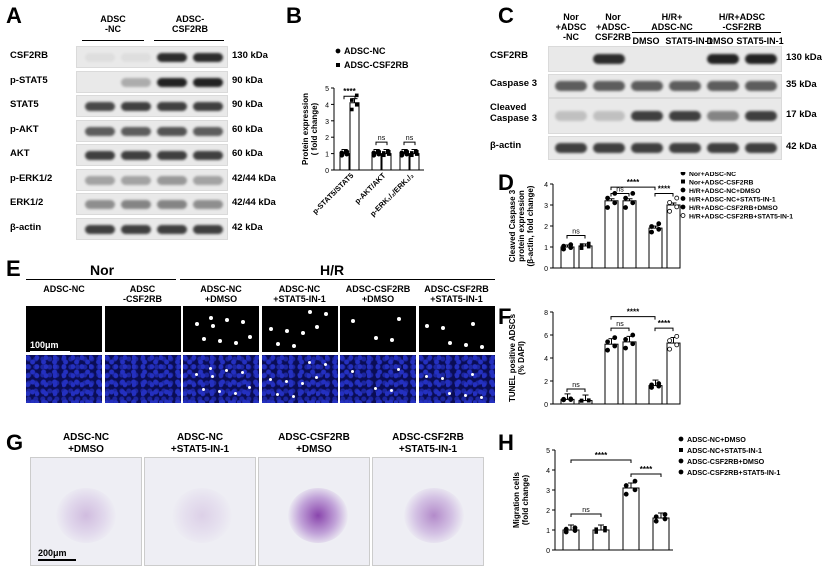  I want to click on kda-label-a: 42 kDa, so click(247, 227).